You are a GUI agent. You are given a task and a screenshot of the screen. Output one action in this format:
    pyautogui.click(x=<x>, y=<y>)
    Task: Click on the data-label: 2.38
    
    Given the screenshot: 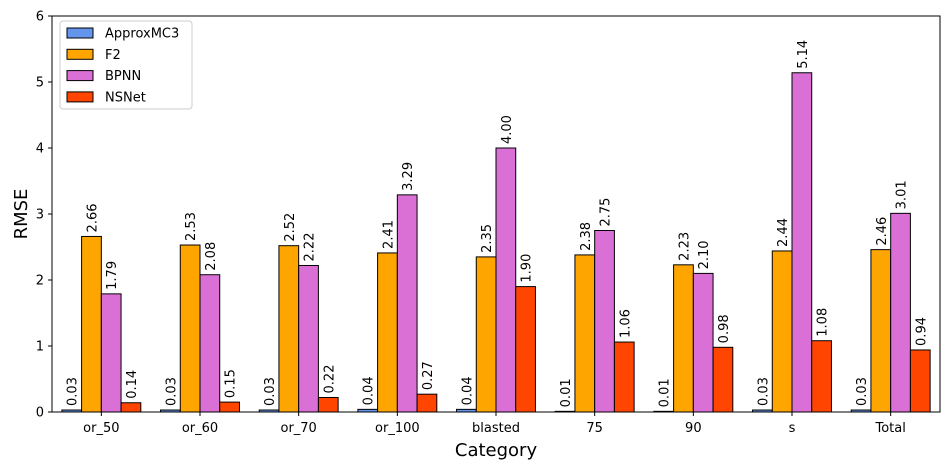 What is the action you would take?
    pyautogui.click(x=586, y=236)
    